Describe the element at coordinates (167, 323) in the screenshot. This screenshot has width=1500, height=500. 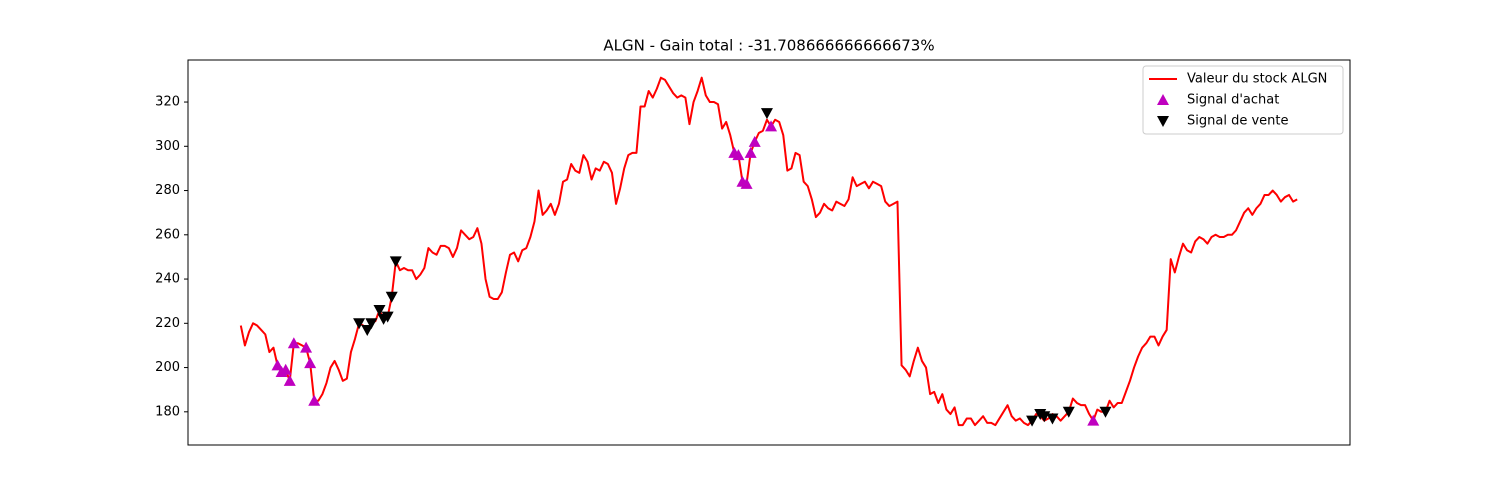
I see `y-tick-label: 220` at that location.